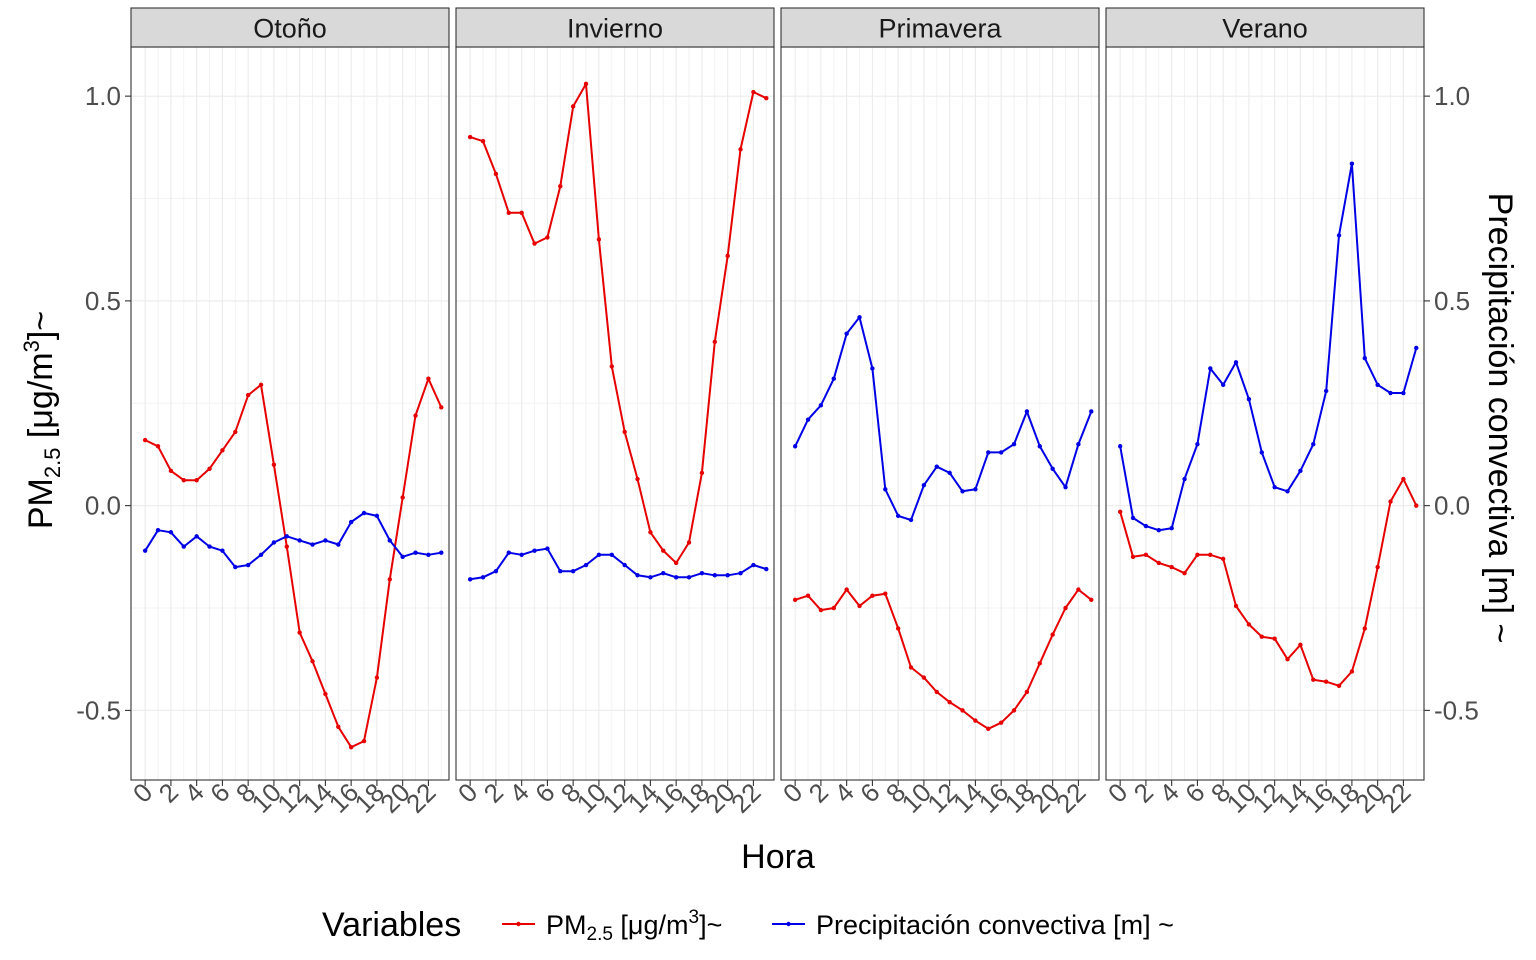  Describe the element at coordinates (518, 792) in the screenshot. I see `x-tick-label: 4` at that location.